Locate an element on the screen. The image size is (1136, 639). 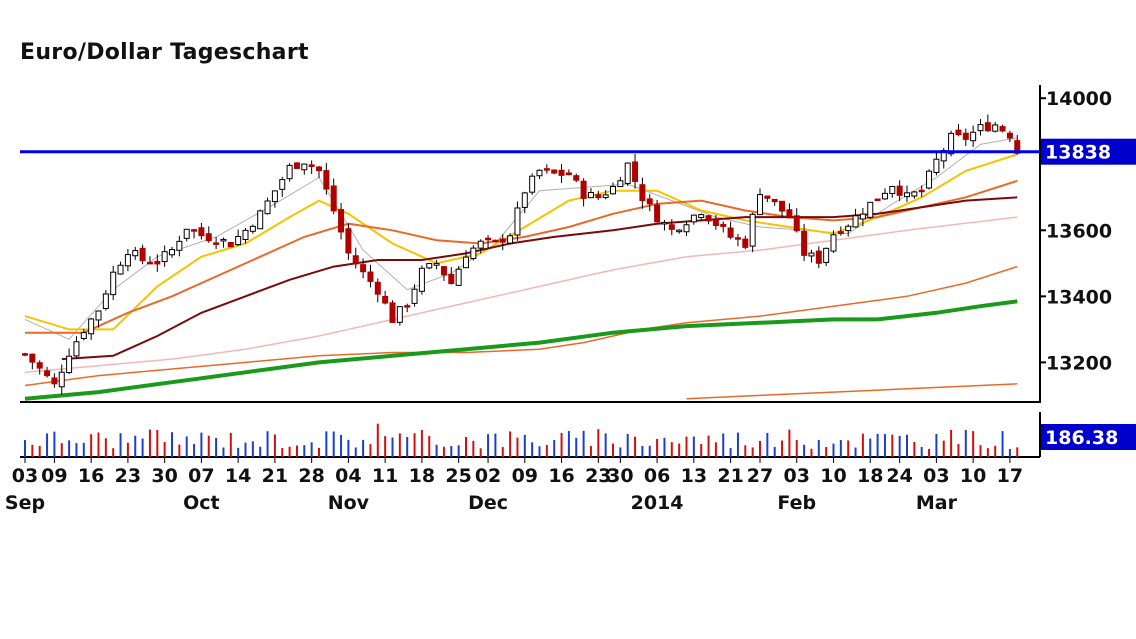
date-tick-label: 09 is located at coordinates (54, 476).